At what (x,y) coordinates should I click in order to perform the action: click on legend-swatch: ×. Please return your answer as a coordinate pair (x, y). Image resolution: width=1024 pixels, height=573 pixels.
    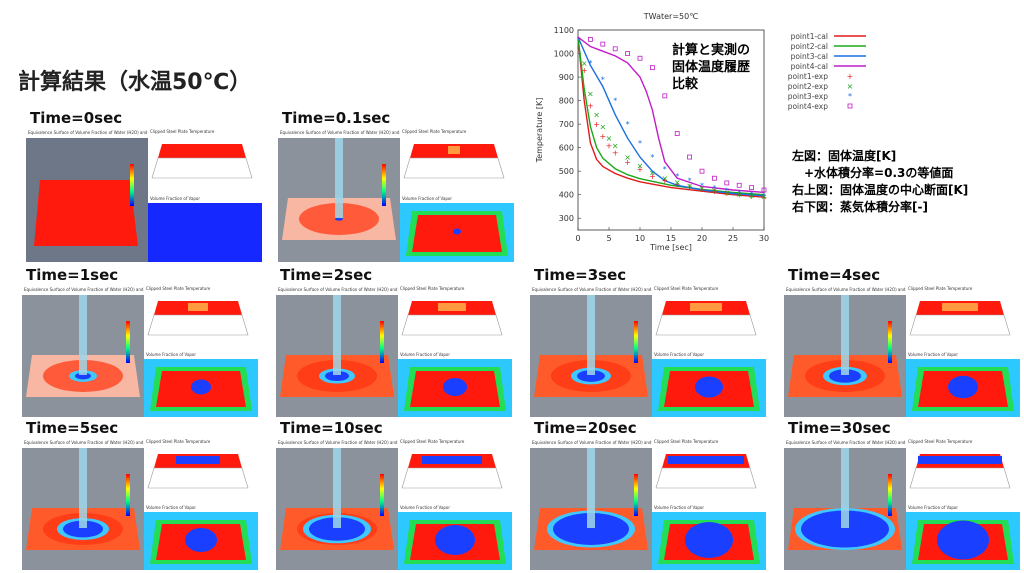
    Looking at the image, I should click on (850, 86).